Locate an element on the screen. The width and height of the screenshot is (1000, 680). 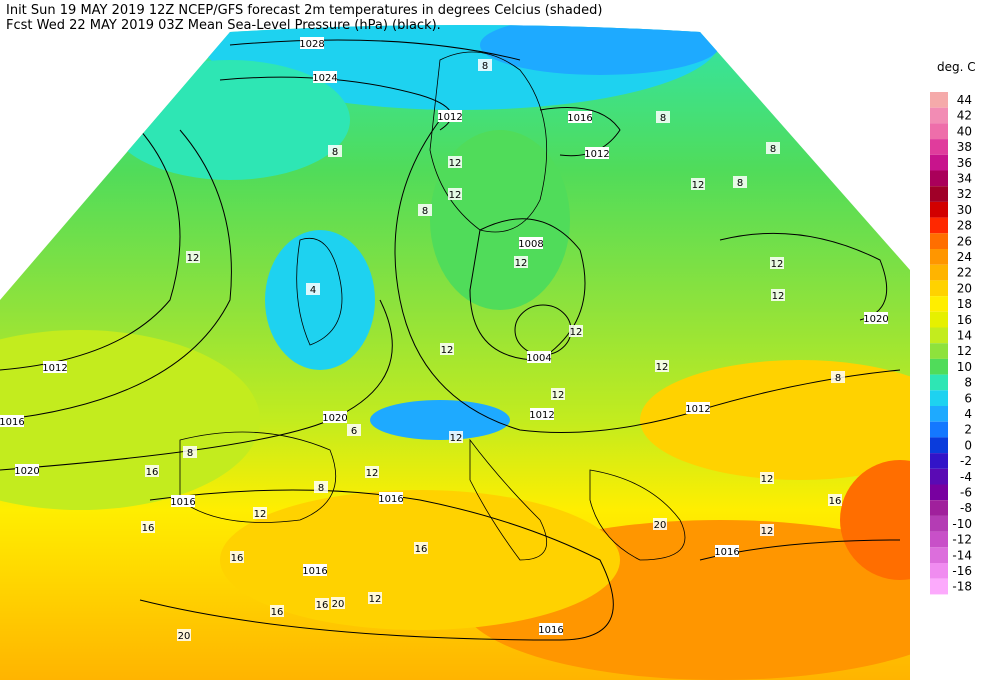
legend-label: 34 is located at coordinates (964, 179).